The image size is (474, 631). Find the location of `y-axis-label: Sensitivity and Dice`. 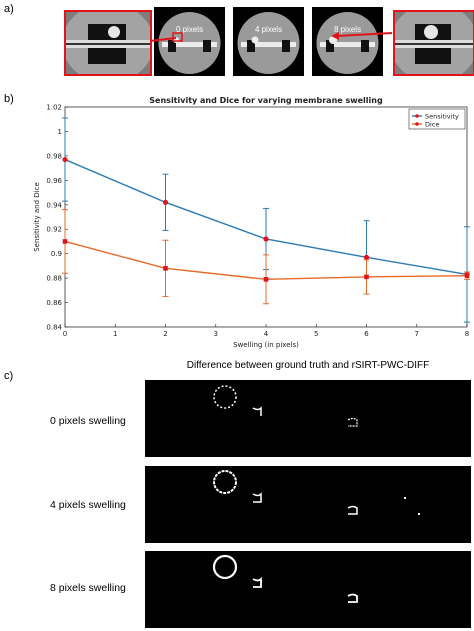

y-axis-label: Sensitivity and Dice is located at coordinates (37, 217).